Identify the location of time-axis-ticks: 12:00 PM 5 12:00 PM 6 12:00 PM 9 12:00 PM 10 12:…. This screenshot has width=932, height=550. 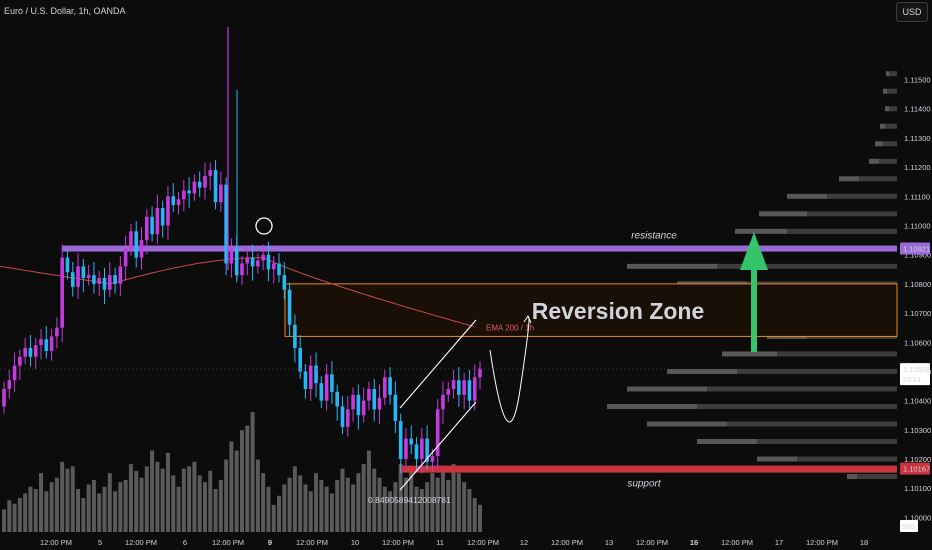
(454, 542).